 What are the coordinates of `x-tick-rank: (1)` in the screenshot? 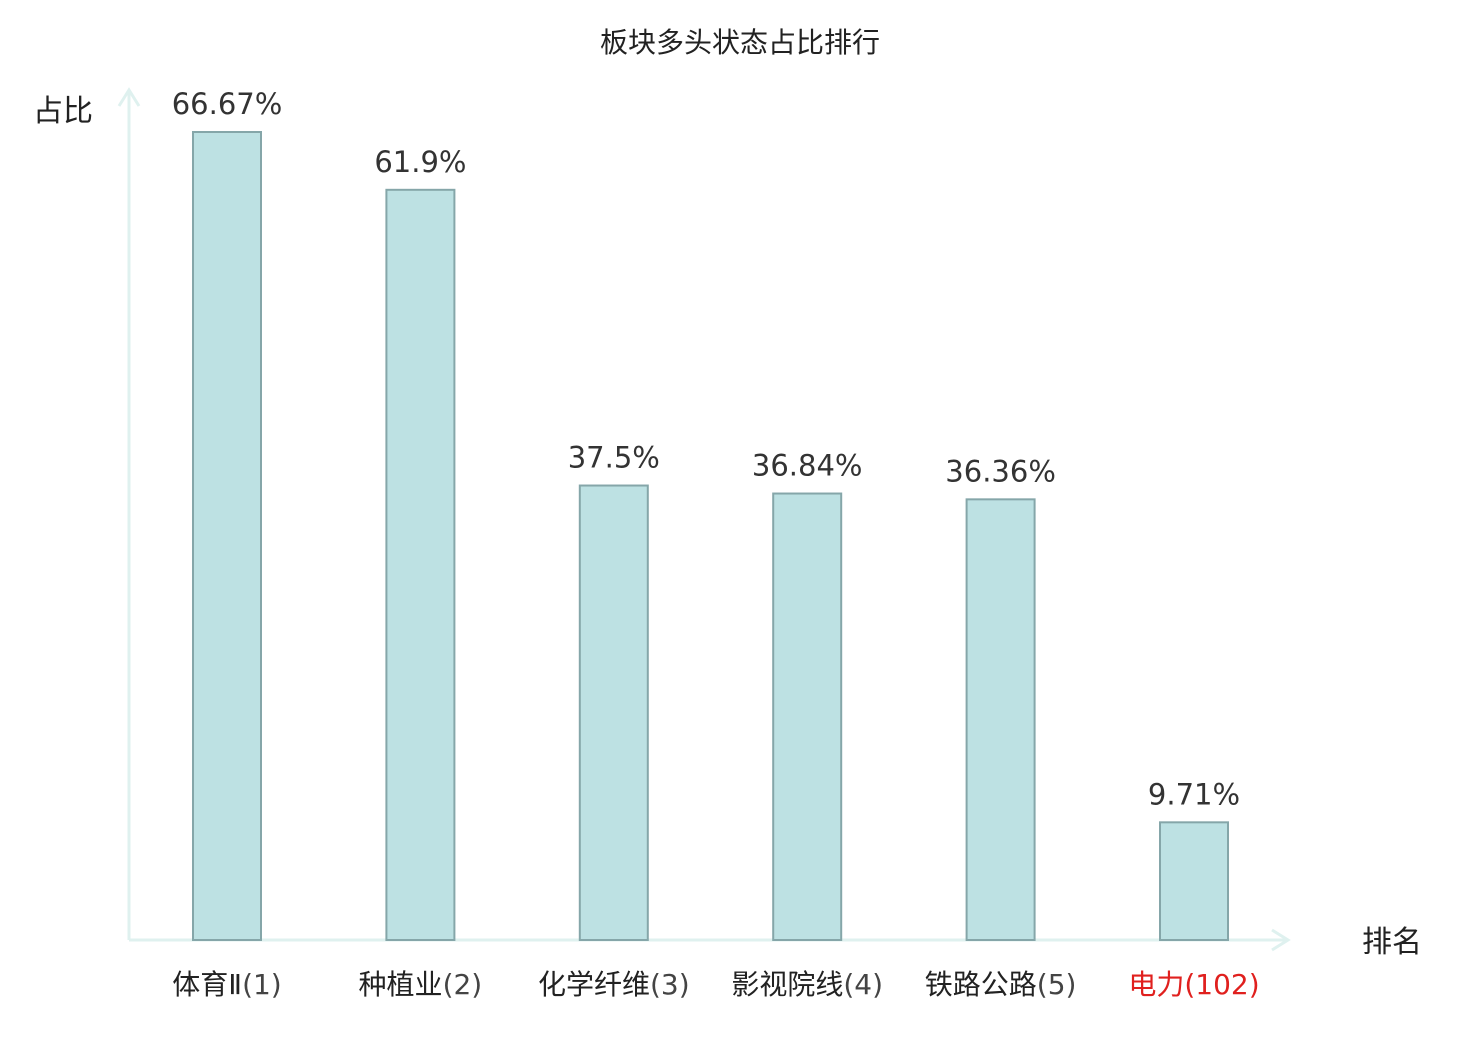 It's located at (262, 984).